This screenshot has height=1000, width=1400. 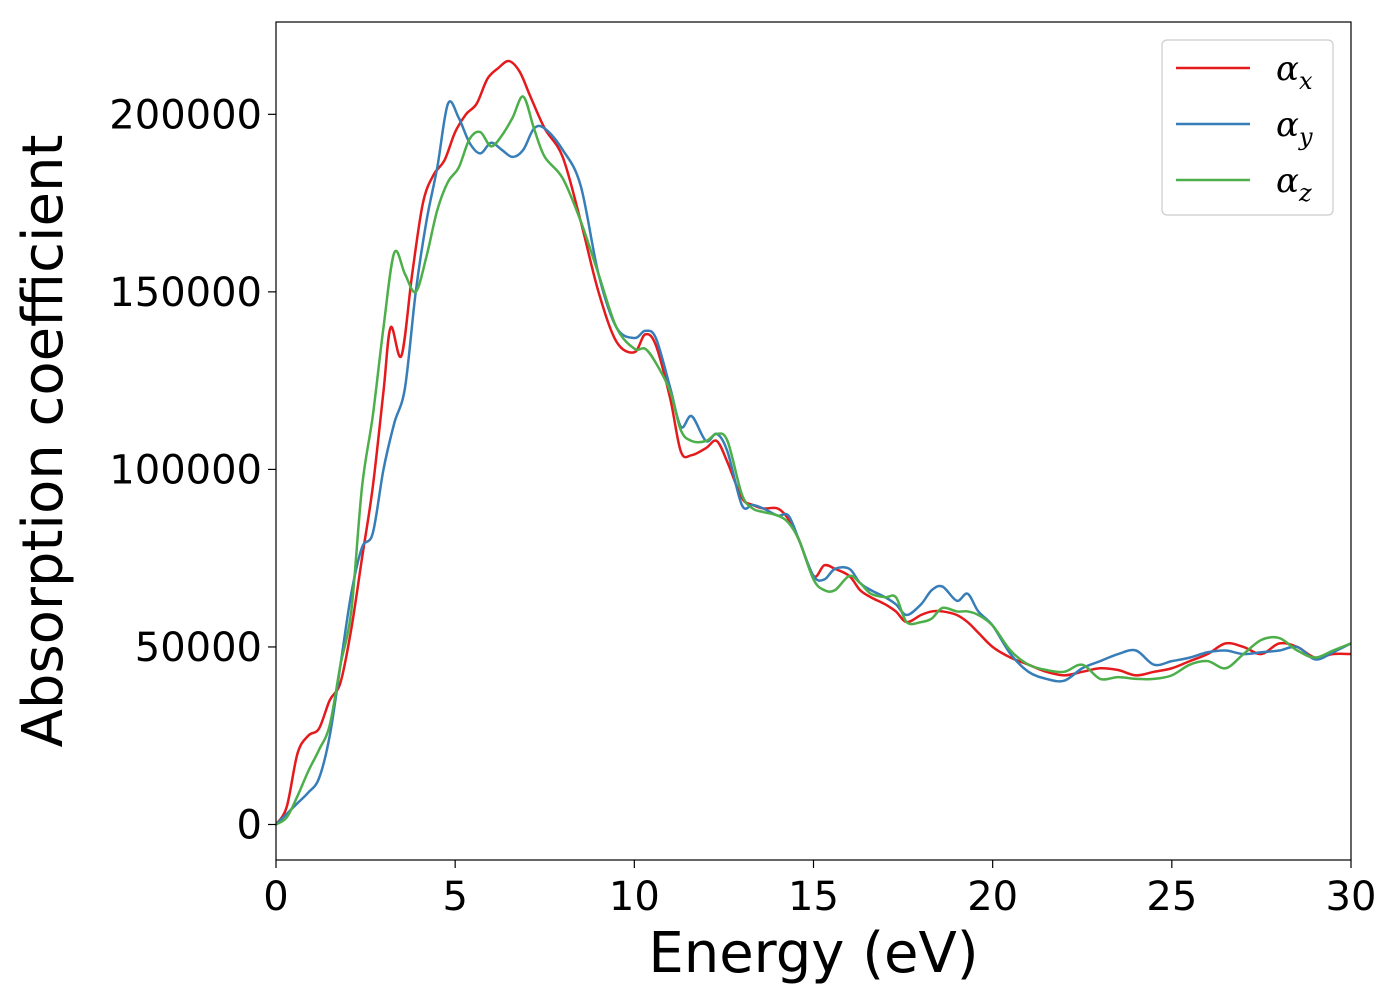 I want to click on y-tick-label: 150000, so click(x=185, y=293).